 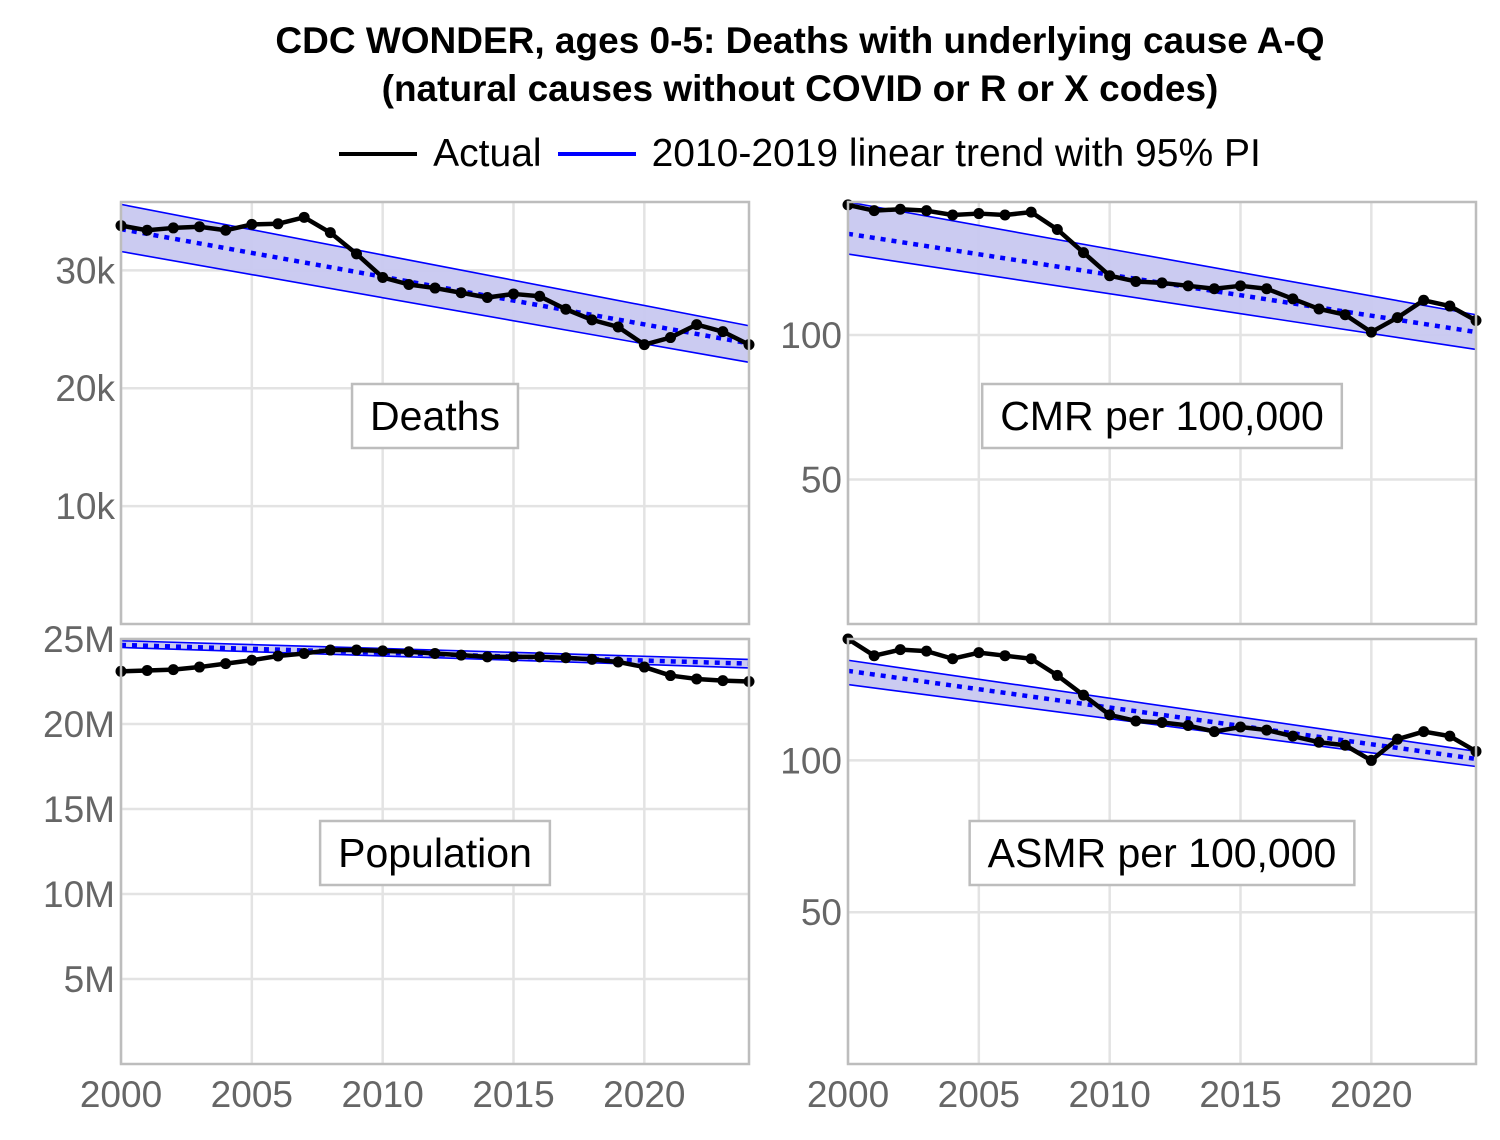 What do you see at coordinates (85, 506) in the screenshot?
I see `y-tick-label: 10k` at bounding box center [85, 506].